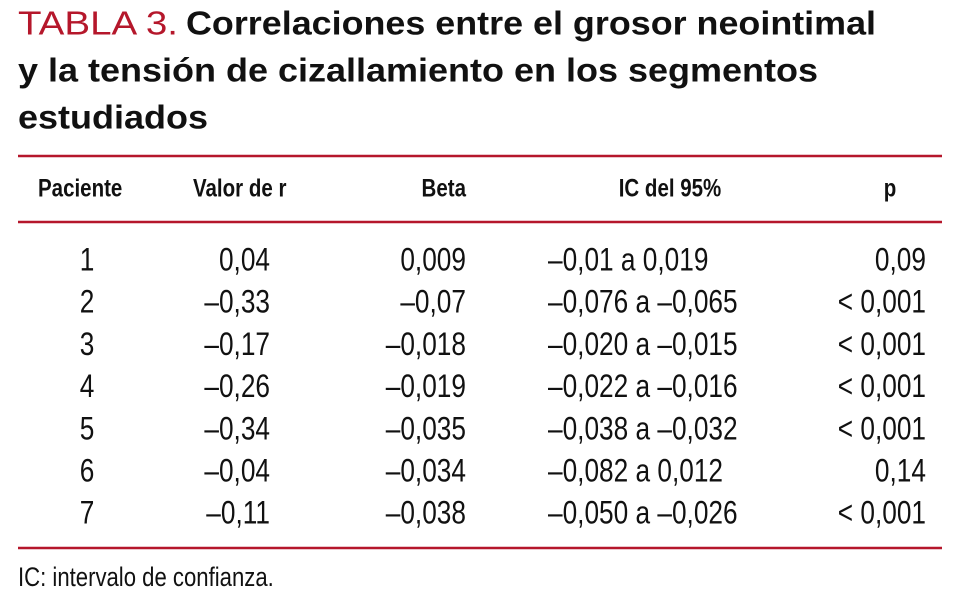  I want to click on table-cell: –0,019, so click(426, 387).